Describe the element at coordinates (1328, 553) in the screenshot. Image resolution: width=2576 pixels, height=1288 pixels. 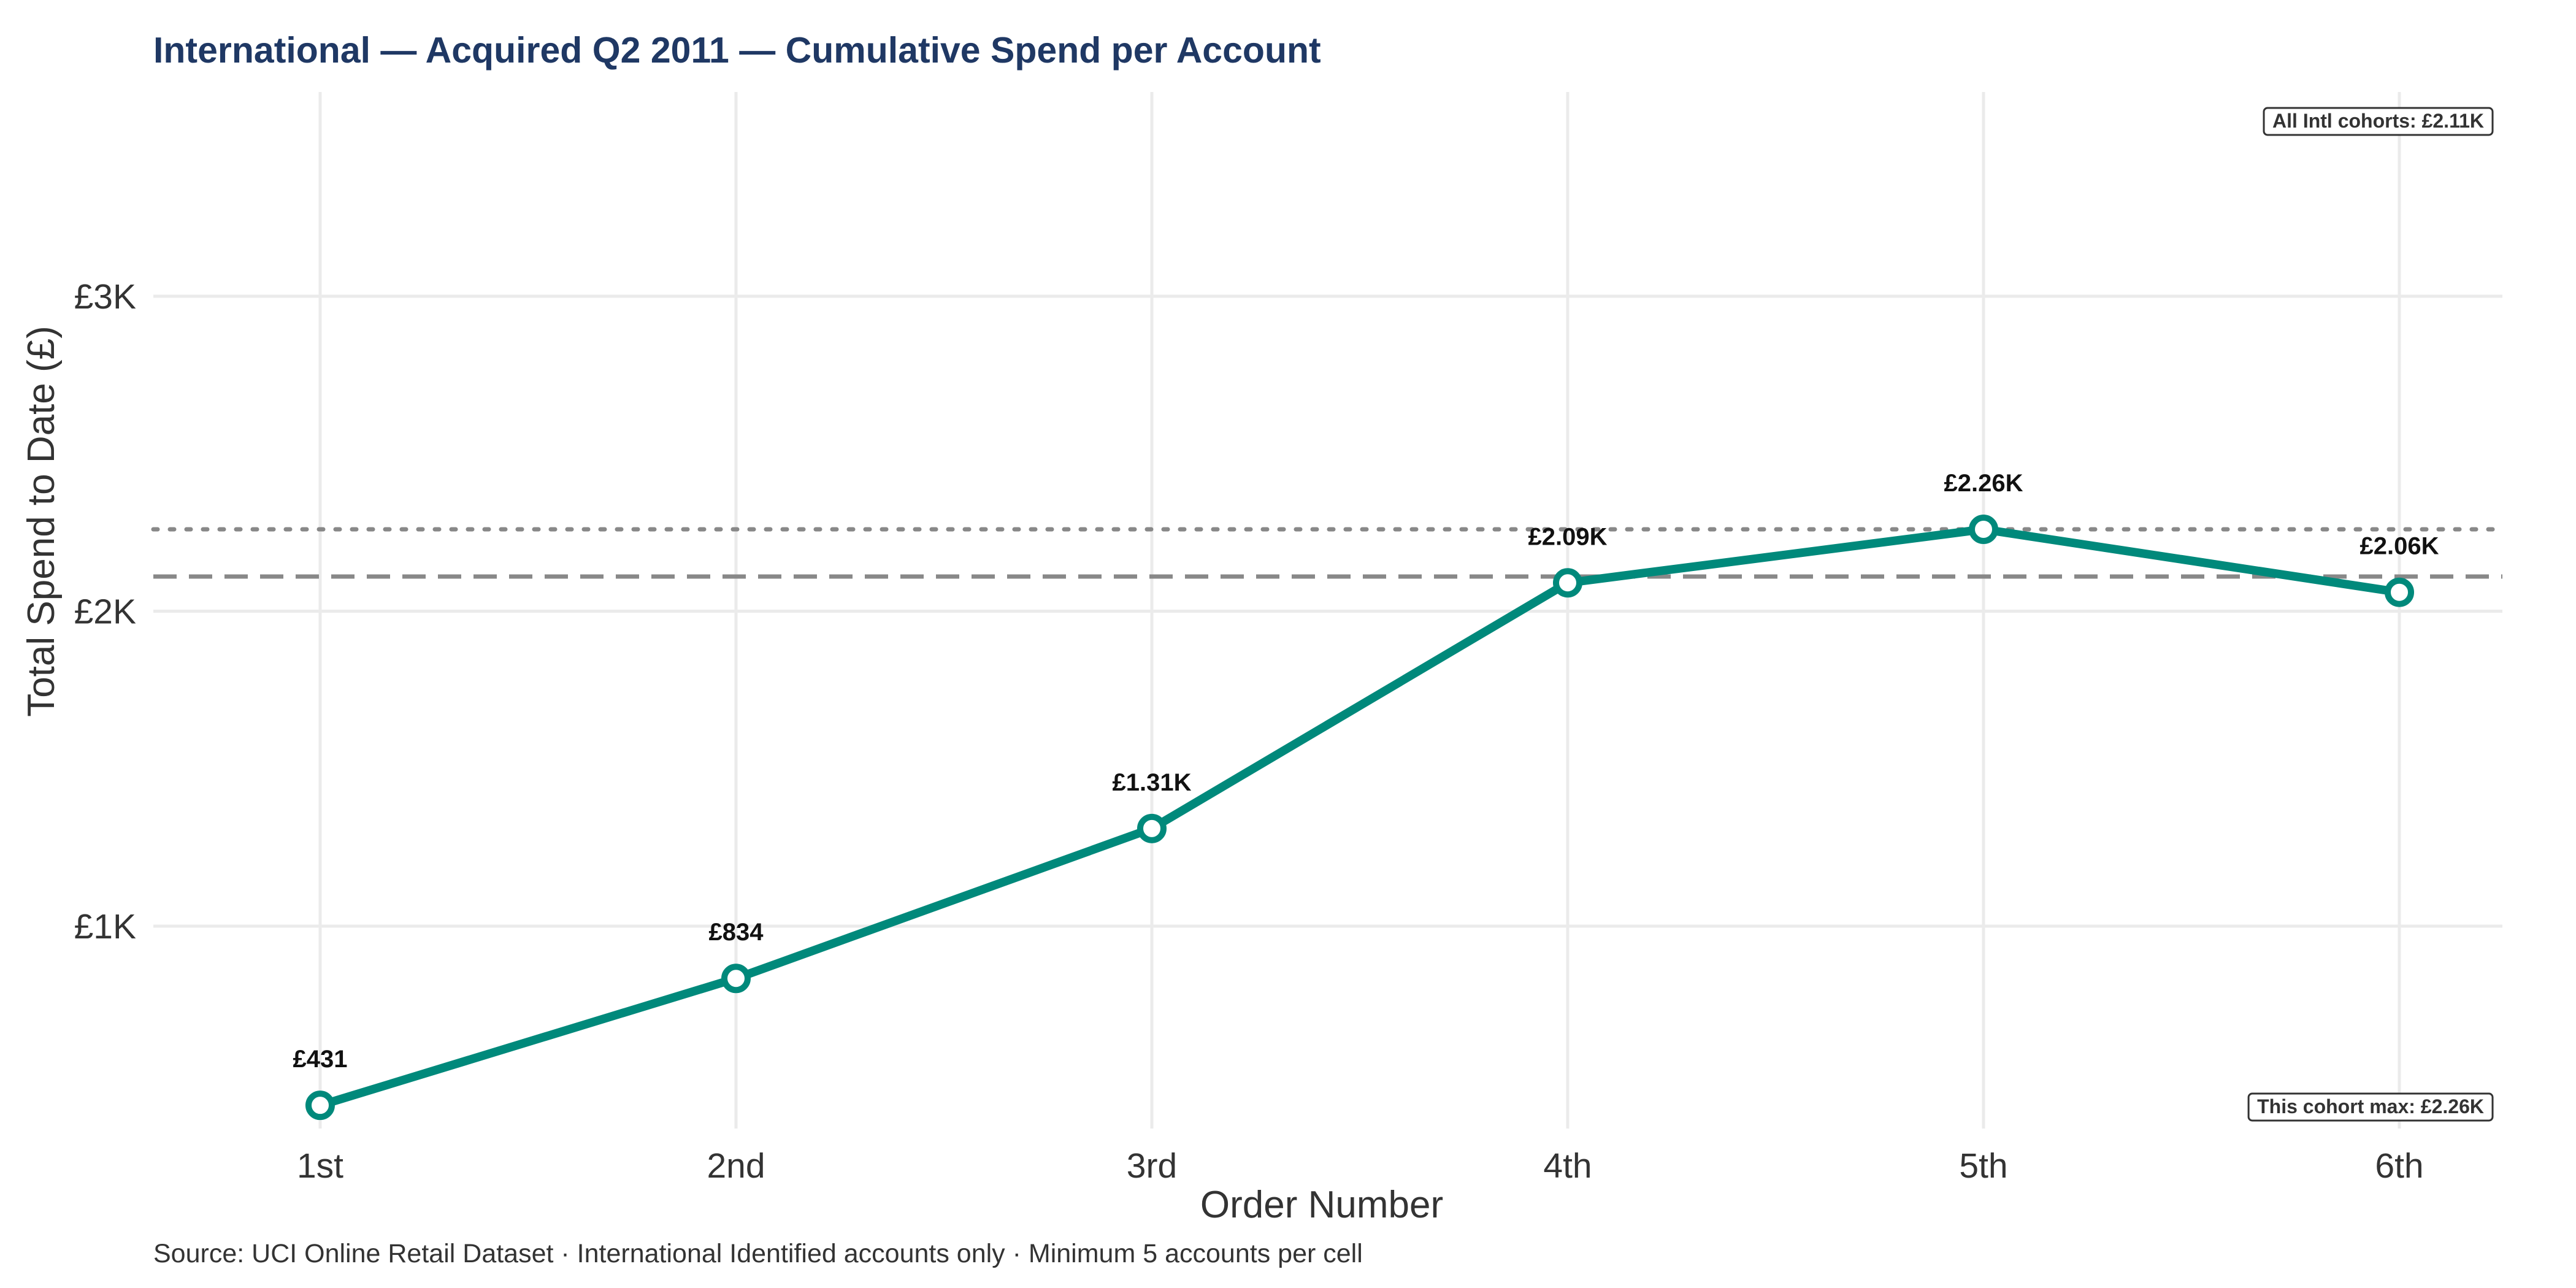
I see `reference-lines` at that location.